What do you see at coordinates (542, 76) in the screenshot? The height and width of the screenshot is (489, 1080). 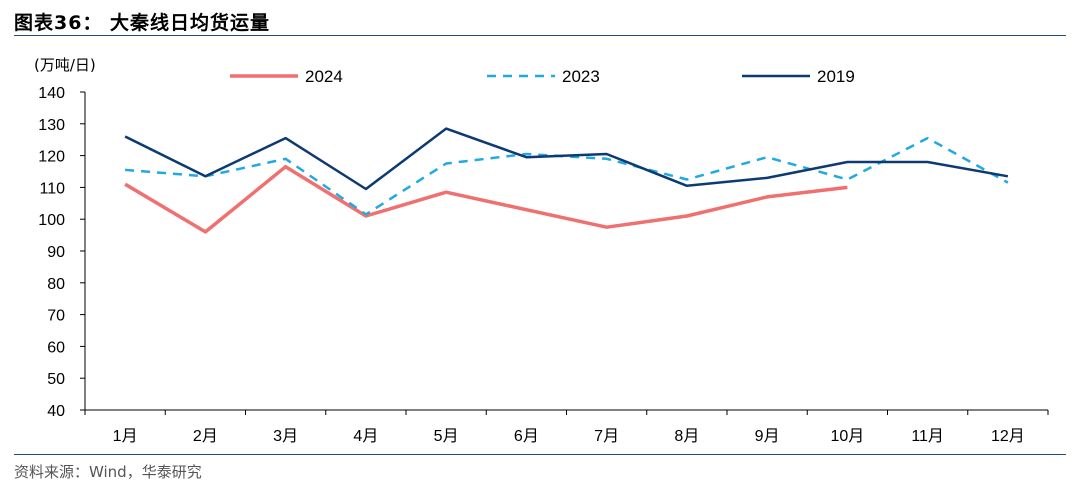 I see `legend: 2024 2023 2019` at bounding box center [542, 76].